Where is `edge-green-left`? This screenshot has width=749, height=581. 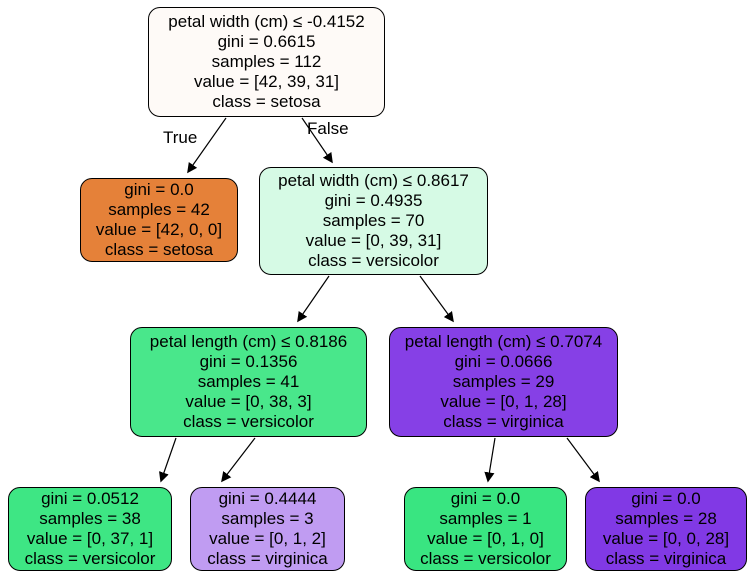 edge-green-left is located at coordinates (168, 460).